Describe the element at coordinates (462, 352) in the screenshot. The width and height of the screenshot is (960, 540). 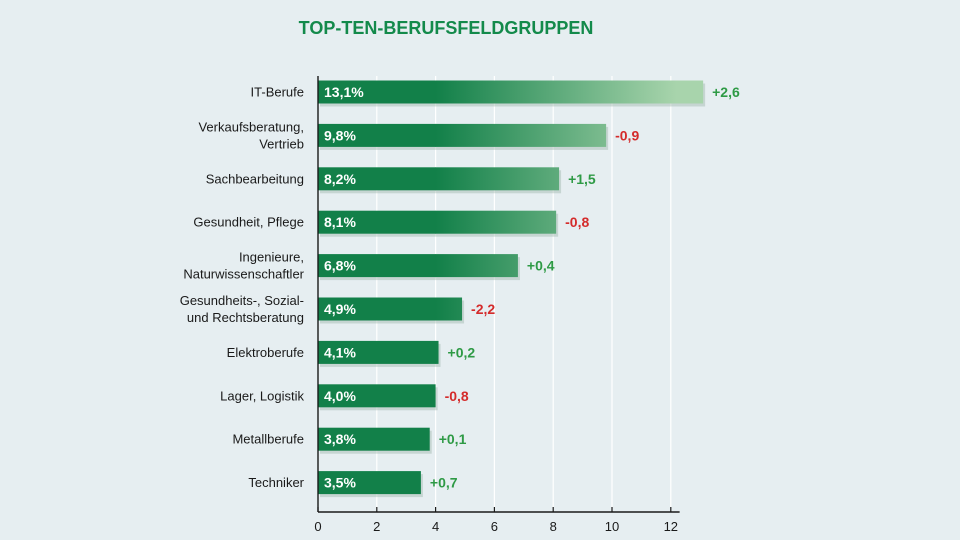
I see `change-label: +0,2` at that location.